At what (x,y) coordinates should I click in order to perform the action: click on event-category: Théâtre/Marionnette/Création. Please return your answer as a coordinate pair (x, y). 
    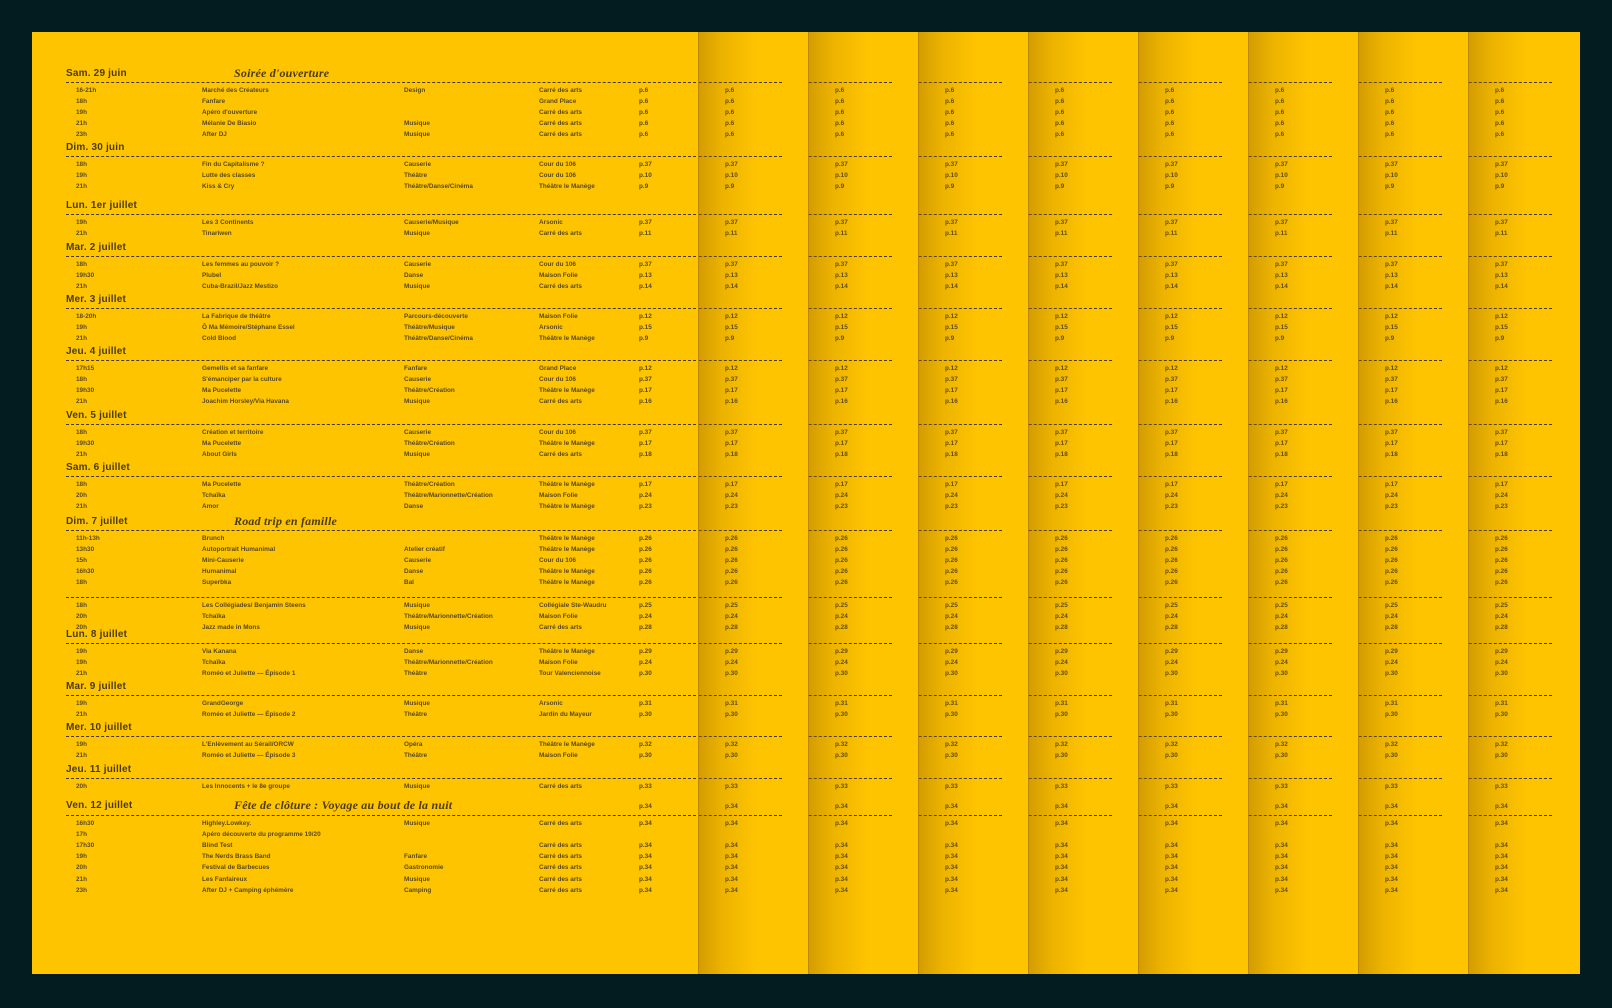
    Looking at the image, I should click on (448, 496).